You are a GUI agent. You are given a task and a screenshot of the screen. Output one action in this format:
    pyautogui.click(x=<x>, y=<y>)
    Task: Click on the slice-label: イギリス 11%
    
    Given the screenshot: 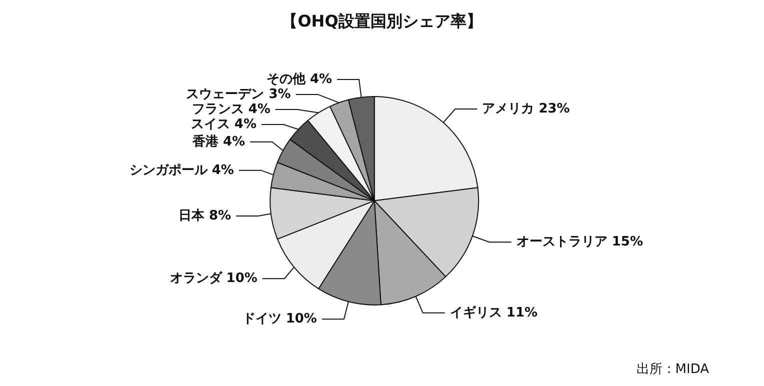 What is the action you would take?
    pyautogui.click(x=494, y=312)
    